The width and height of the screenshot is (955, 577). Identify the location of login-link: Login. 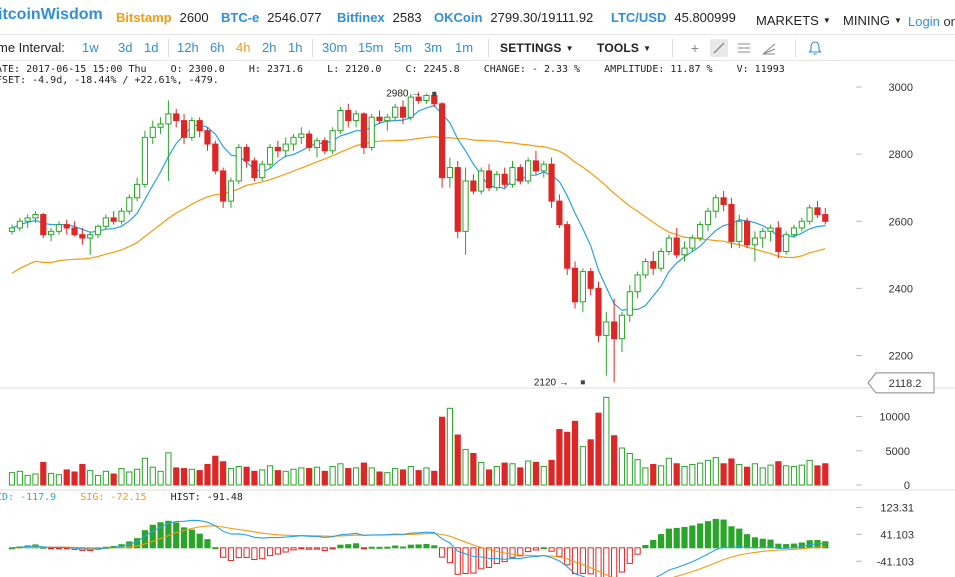
(924, 21).